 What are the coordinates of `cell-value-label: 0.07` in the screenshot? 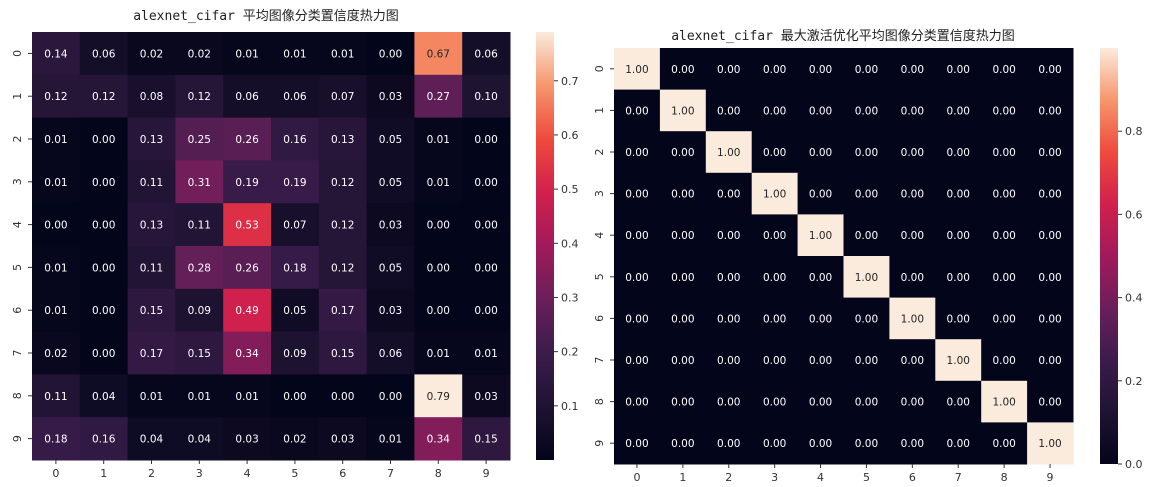 It's located at (342, 97).